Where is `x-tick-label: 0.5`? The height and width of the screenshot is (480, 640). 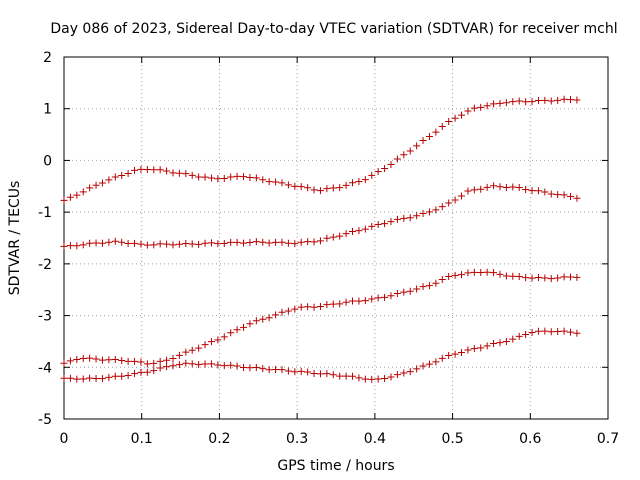 x-tick-label: 0.5 is located at coordinates (452, 439).